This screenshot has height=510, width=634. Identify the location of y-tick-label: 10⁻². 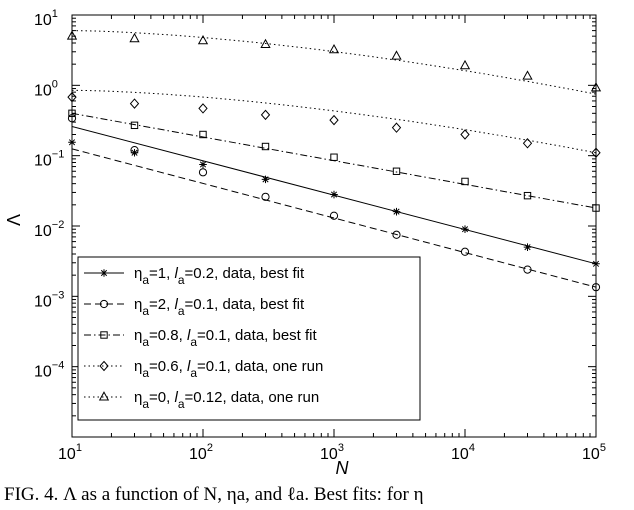
(49, 229).